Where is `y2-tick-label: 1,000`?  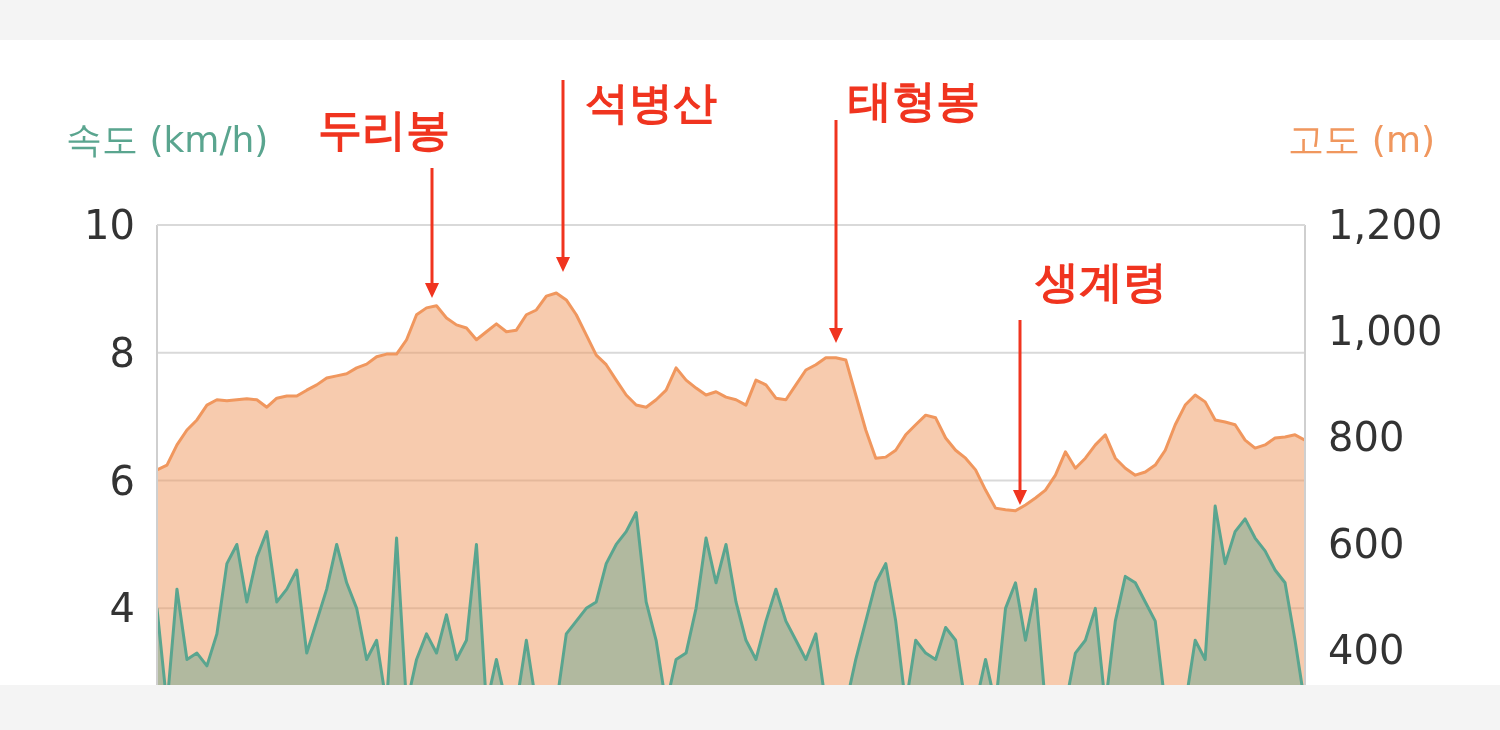
y2-tick-label: 1,000 is located at coordinates (1385, 331).